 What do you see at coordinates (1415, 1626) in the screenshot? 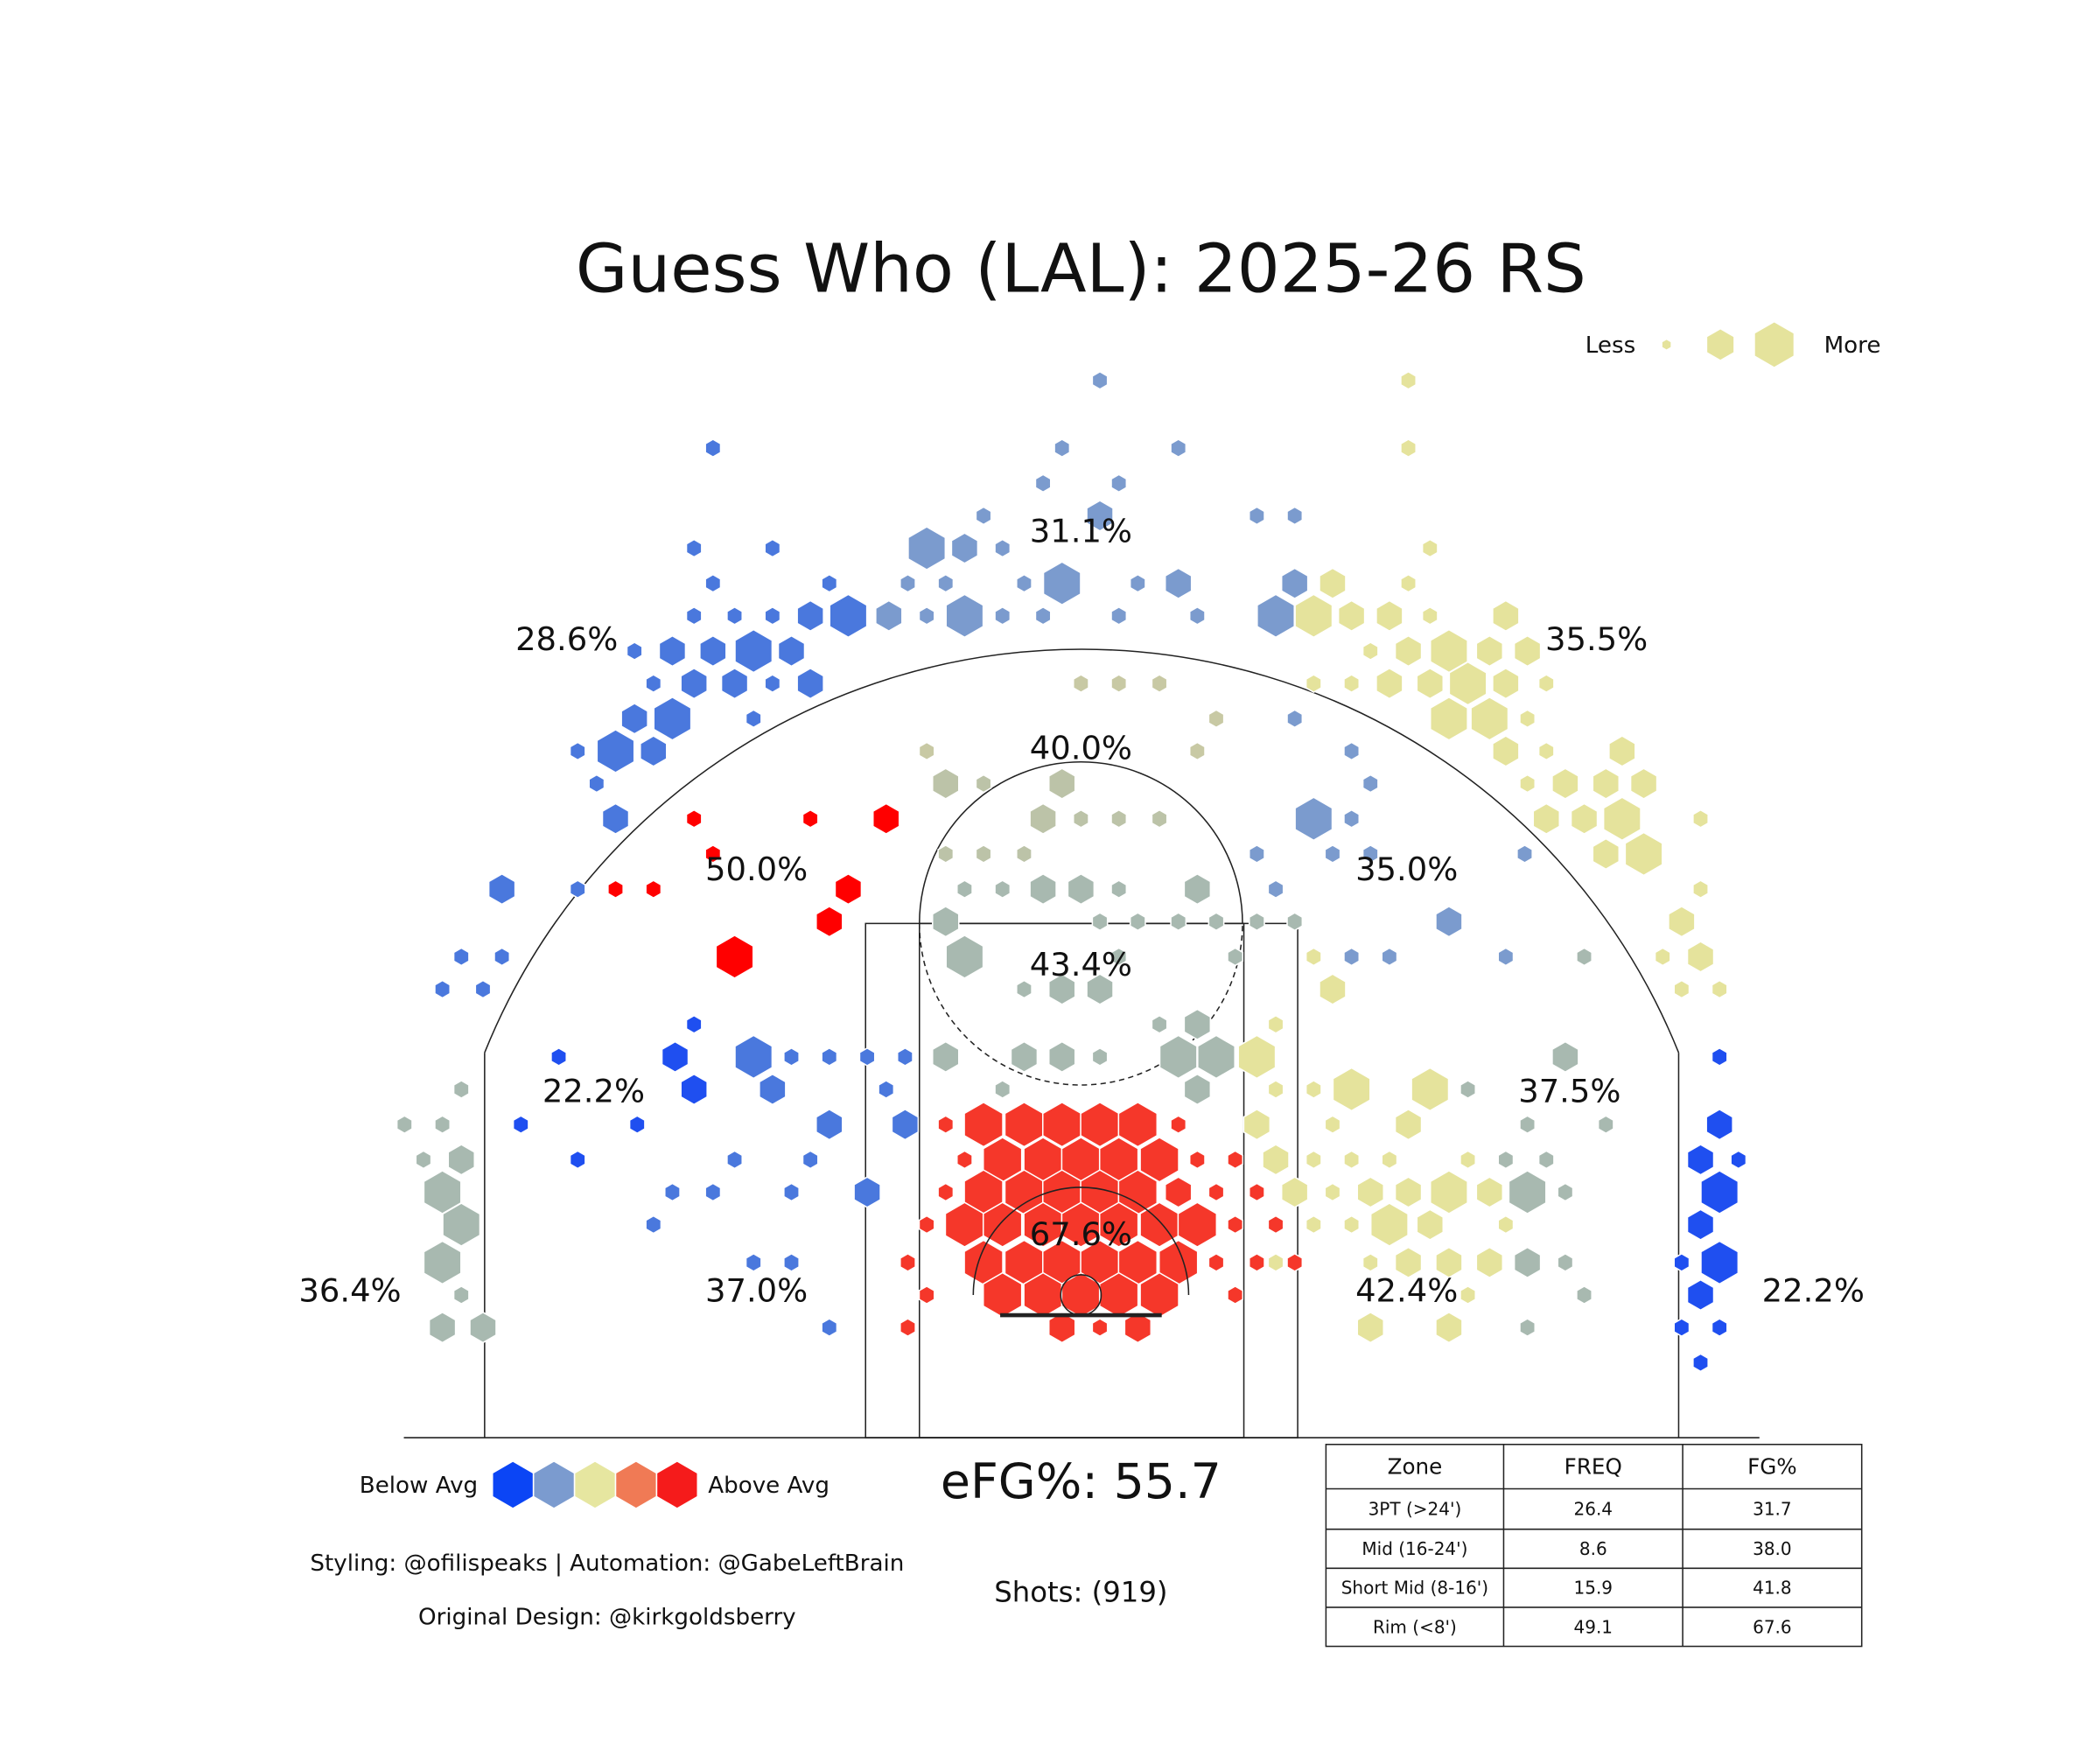
I see `table-cell: Rim (<8')` at bounding box center [1415, 1626].